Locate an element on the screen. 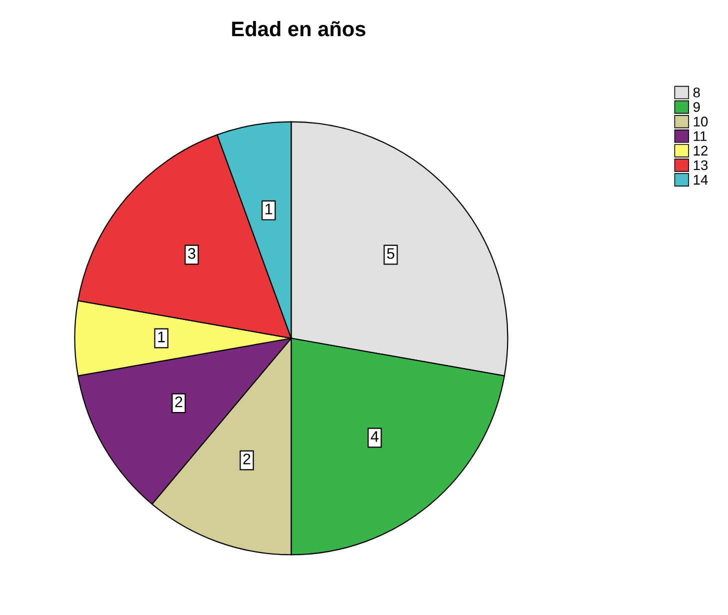 The width and height of the screenshot is (728, 615). data-label: 5 is located at coordinates (390, 253).